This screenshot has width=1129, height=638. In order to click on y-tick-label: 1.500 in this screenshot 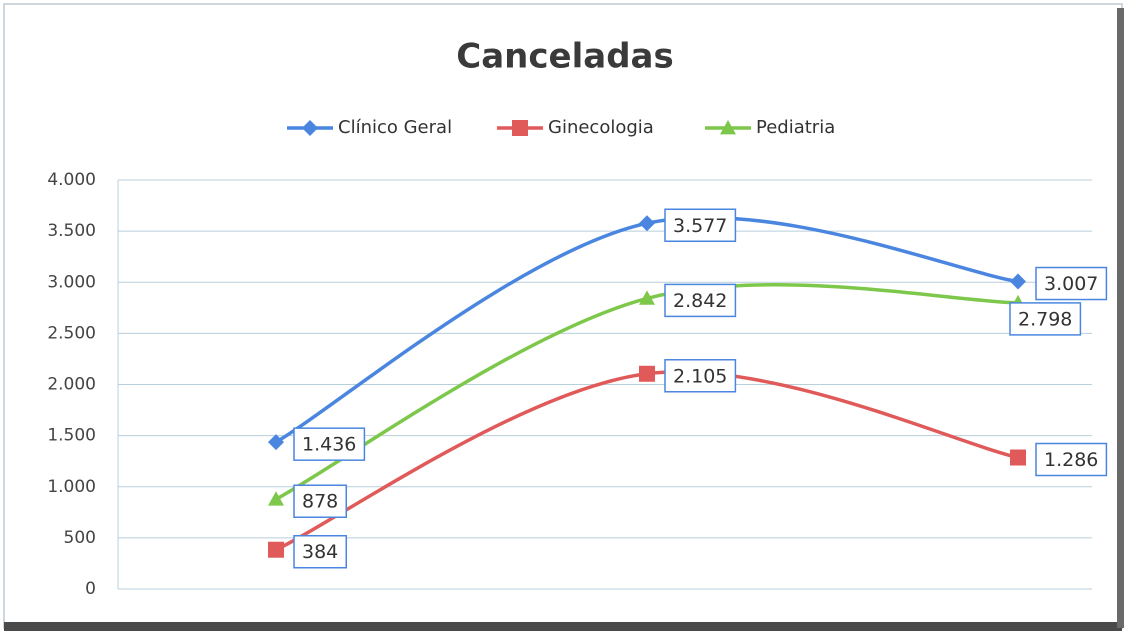, I will do `click(71, 436)`.